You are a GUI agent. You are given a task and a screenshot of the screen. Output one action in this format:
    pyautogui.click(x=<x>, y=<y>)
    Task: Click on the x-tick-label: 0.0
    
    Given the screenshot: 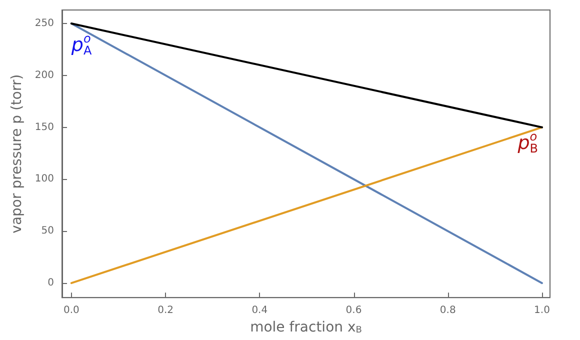 What is the action you would take?
    pyautogui.click(x=71, y=310)
    